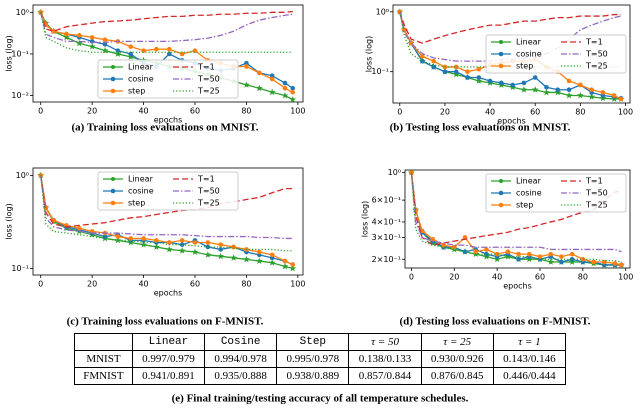 This screenshot has height=408, width=640. I want to click on legend-label: cosine, so click(529, 54).